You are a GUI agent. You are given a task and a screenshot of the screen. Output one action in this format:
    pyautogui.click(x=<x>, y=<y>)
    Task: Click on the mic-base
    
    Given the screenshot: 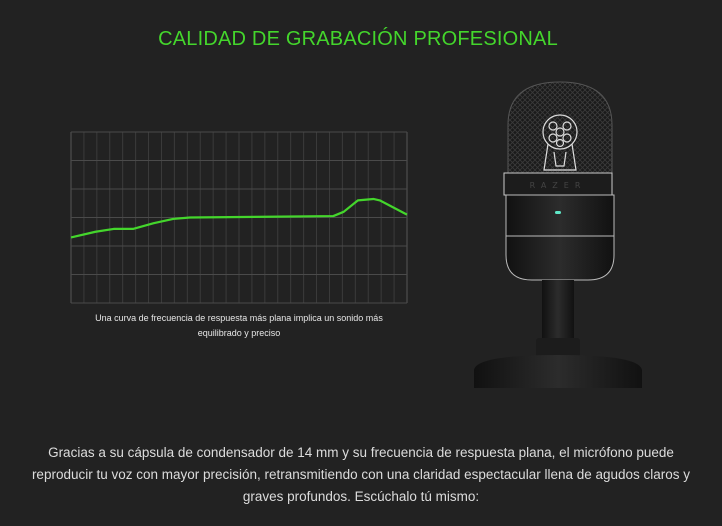 What is the action you would take?
    pyautogui.click(x=558, y=371)
    